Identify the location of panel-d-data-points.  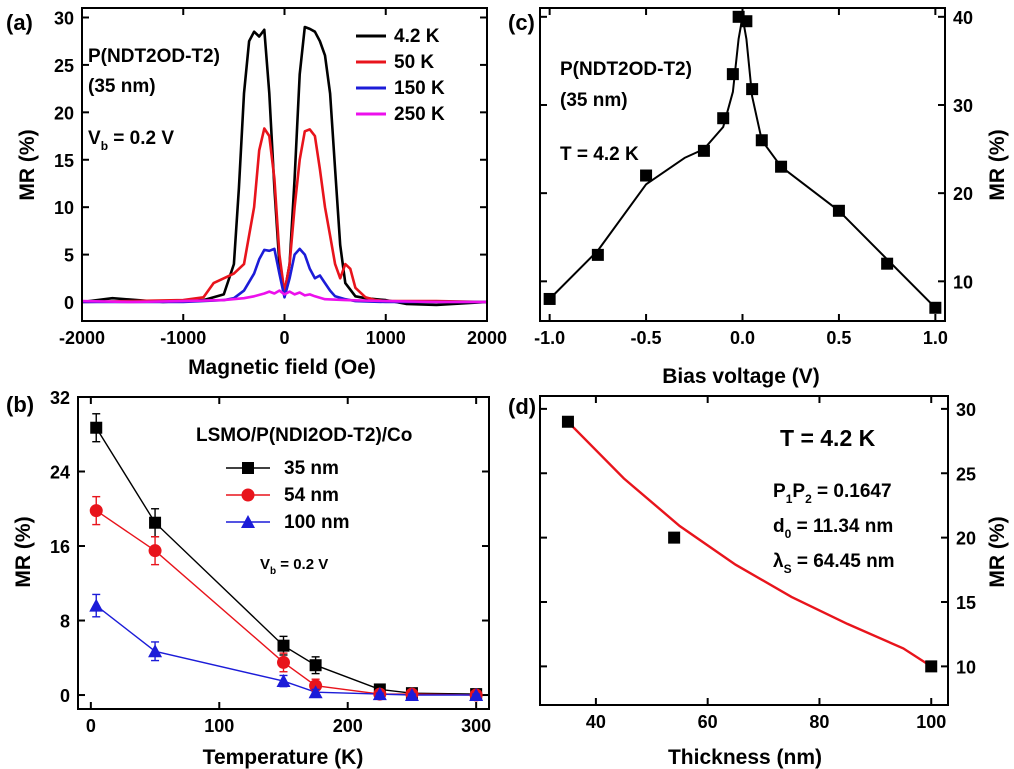
(749, 544).